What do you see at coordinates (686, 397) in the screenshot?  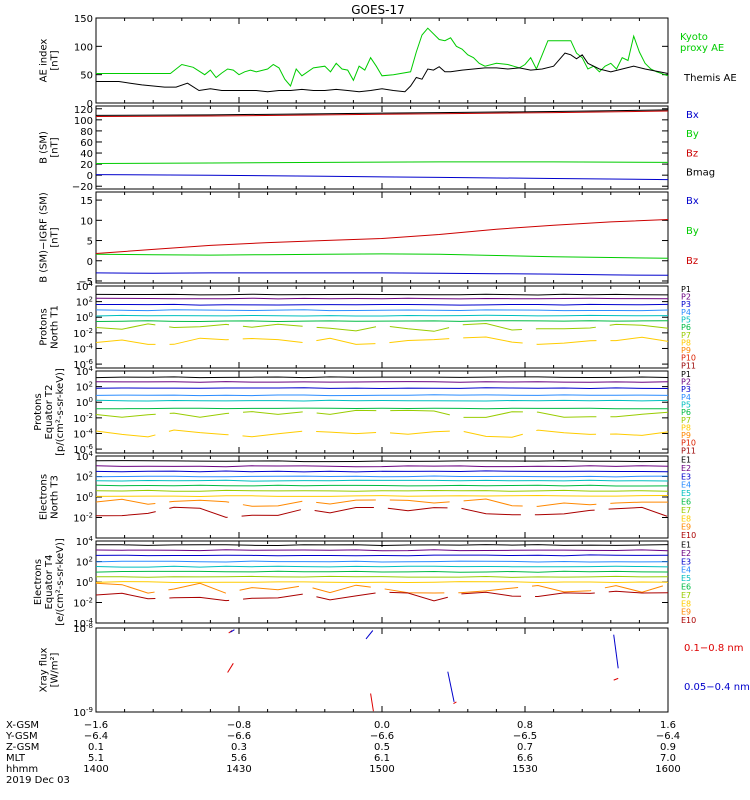 I see `legend-p4: P4` at bounding box center [686, 397].